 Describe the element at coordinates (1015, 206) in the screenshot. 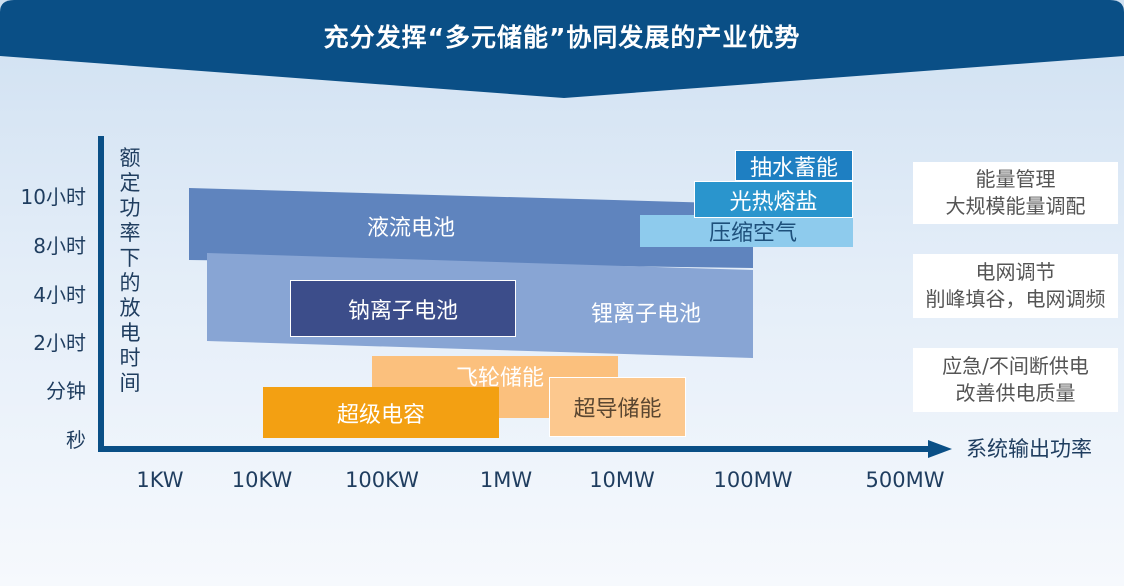

I see `application-energy-line2: 大规模能量调配` at that location.